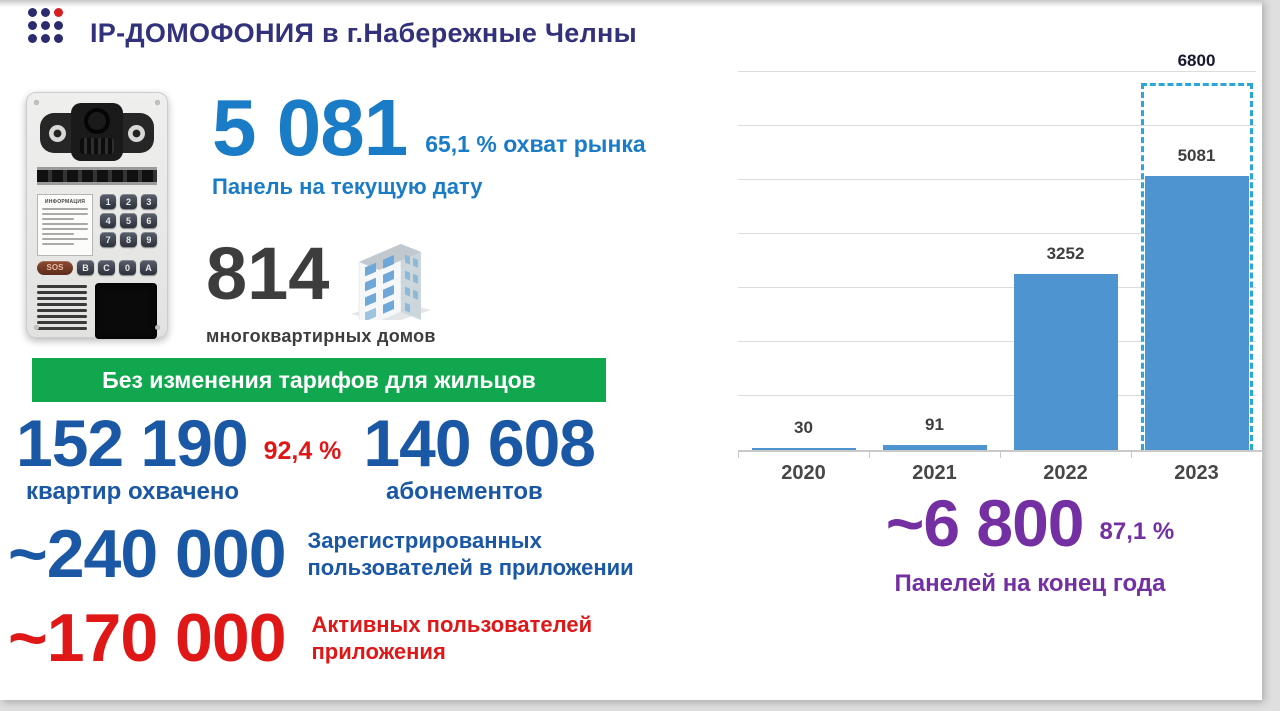 The height and width of the screenshot is (711, 1280). I want to click on bar-value-label: 91, so click(934, 424).